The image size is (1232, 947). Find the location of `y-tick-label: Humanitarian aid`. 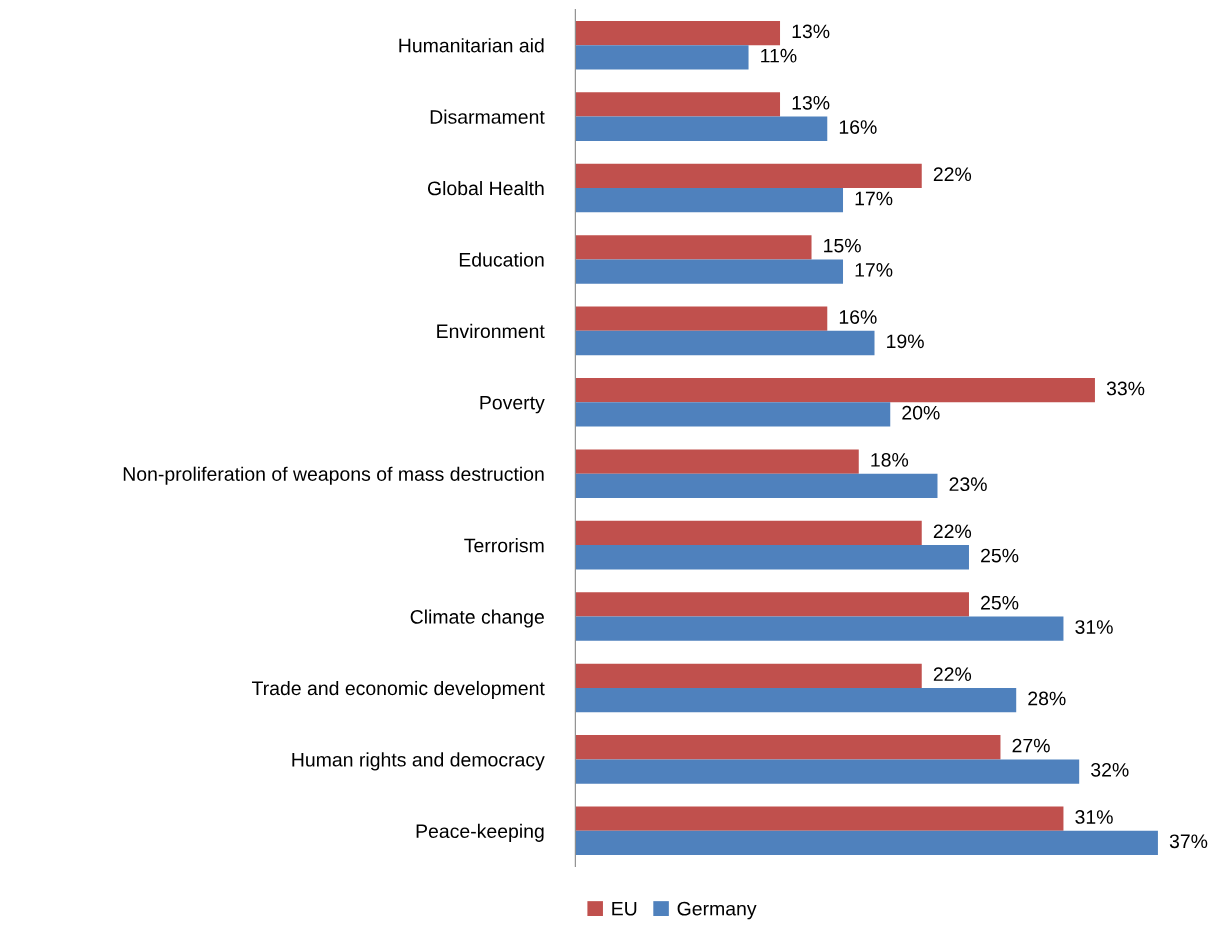

y-tick-label: Humanitarian aid is located at coordinates (471, 45).